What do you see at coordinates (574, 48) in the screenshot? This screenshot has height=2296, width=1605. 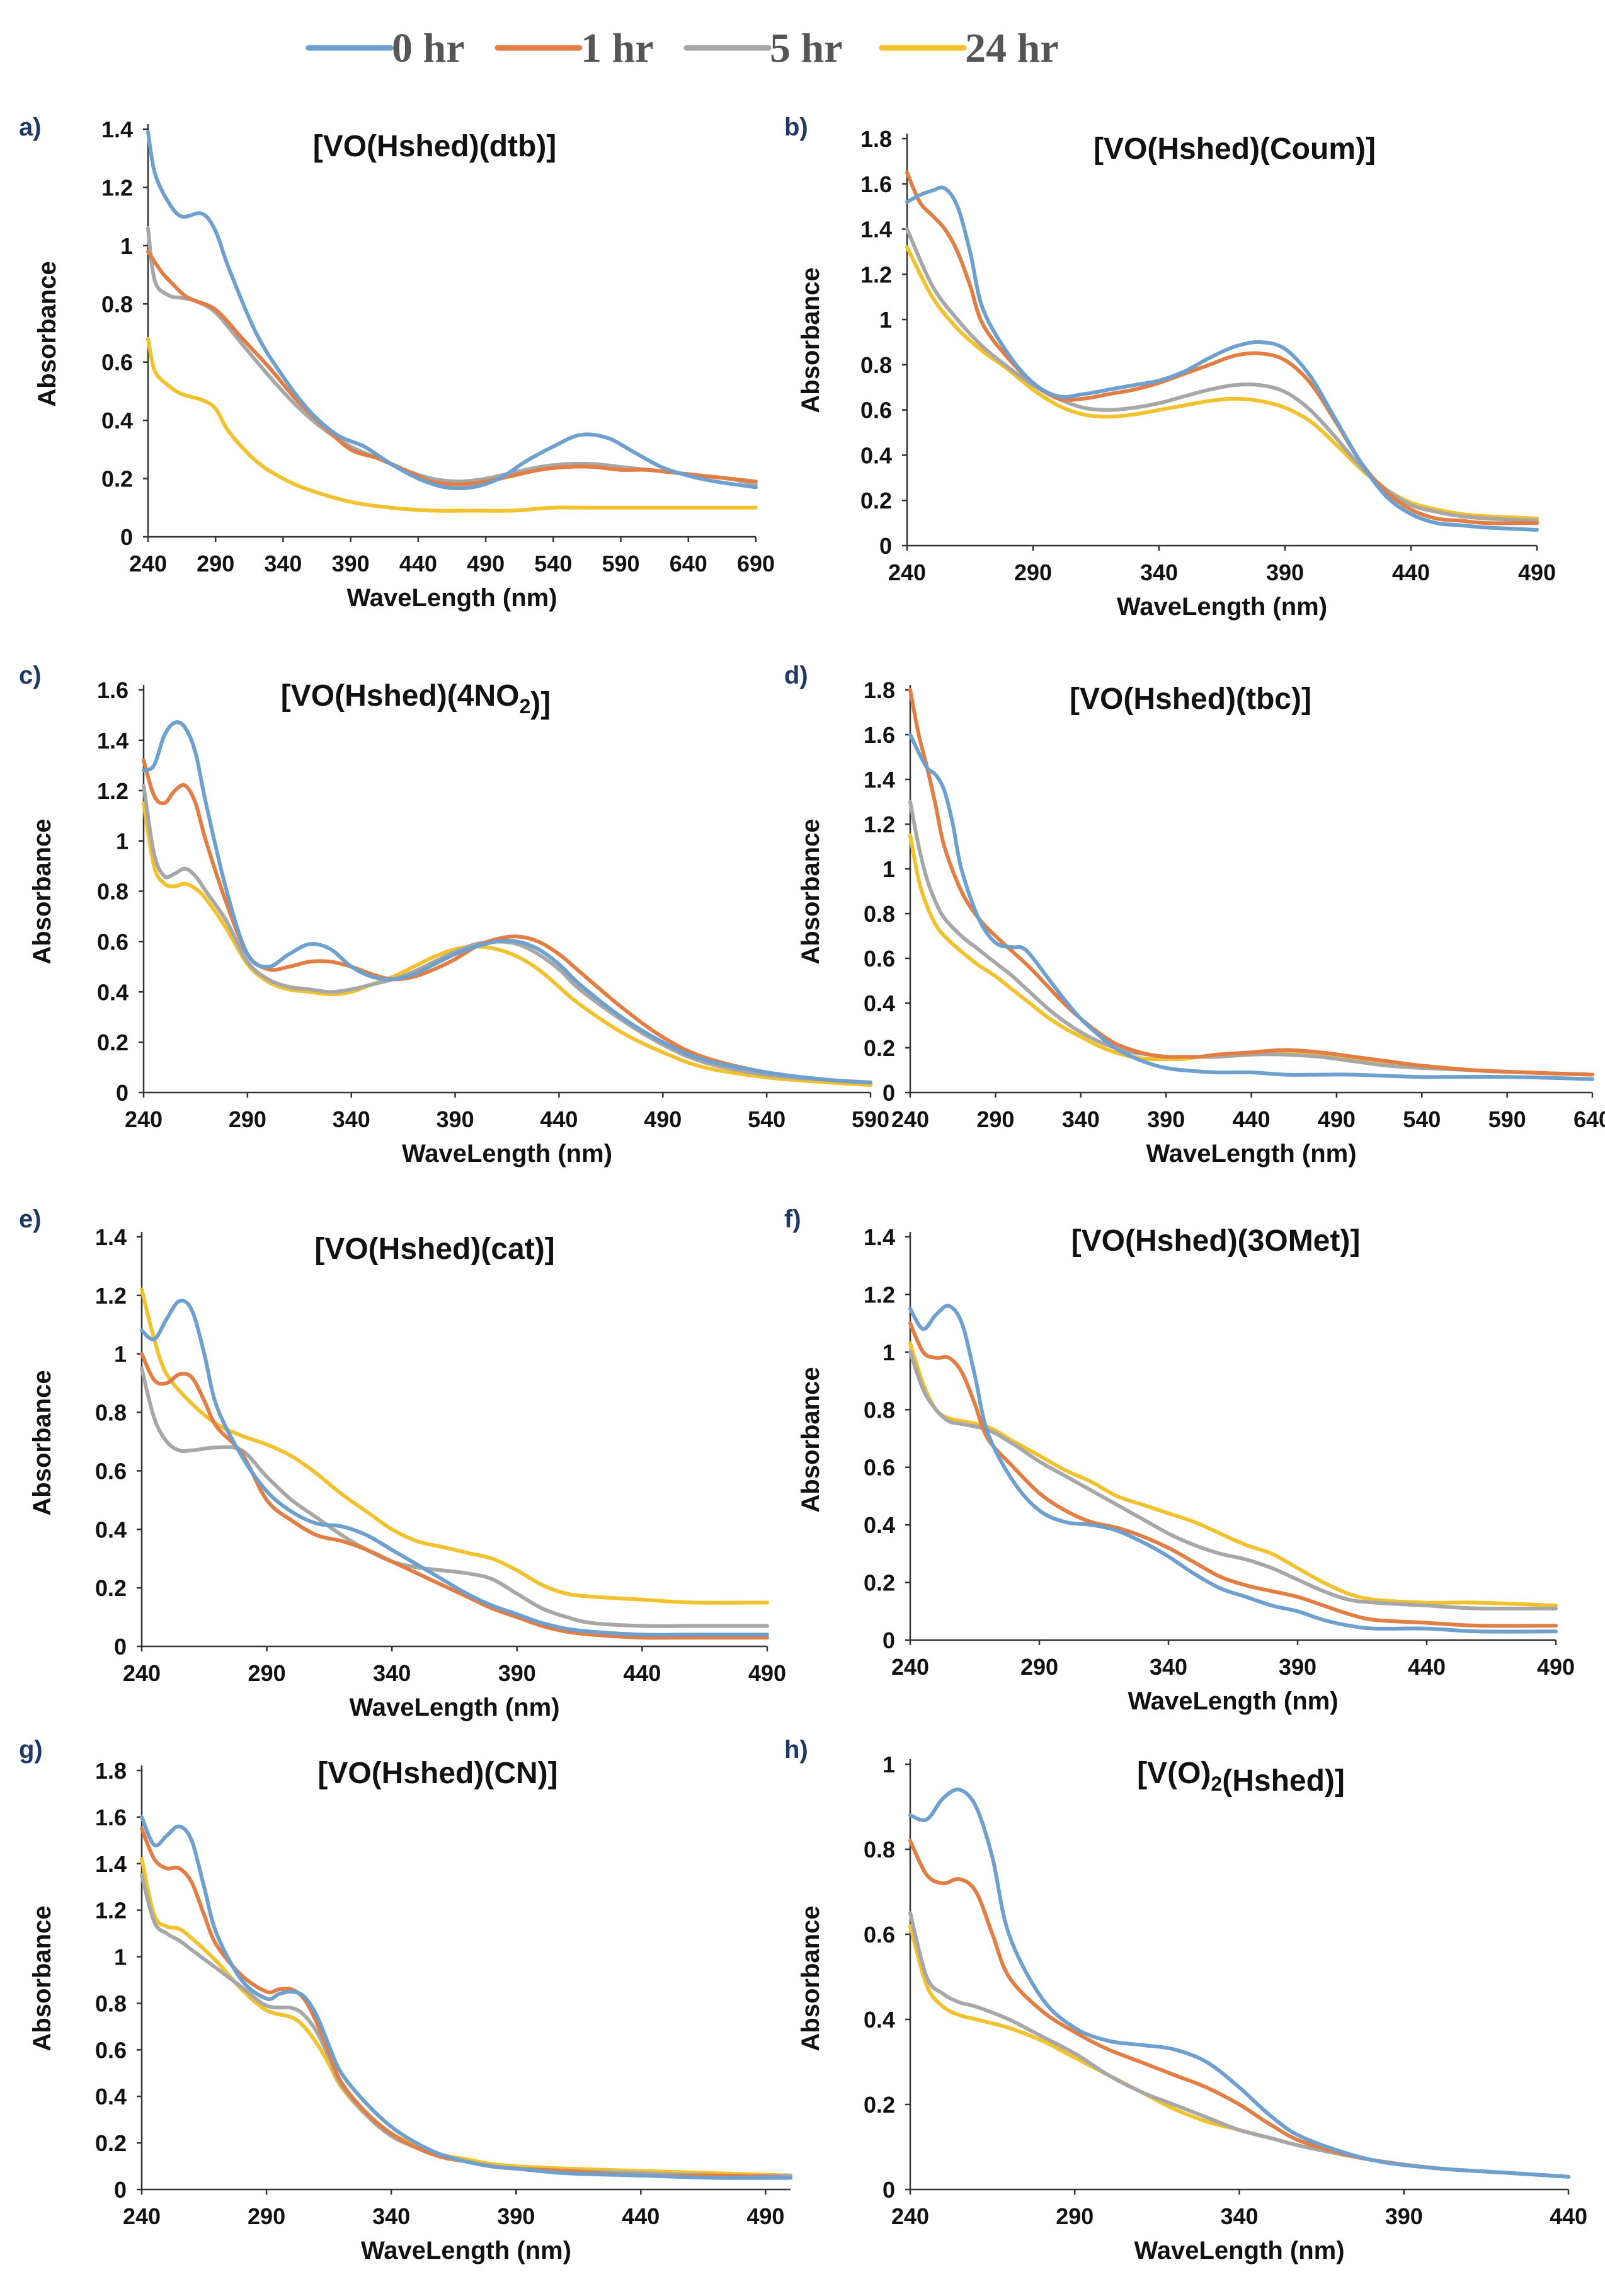 I see `legend-item: 1 hr` at bounding box center [574, 48].